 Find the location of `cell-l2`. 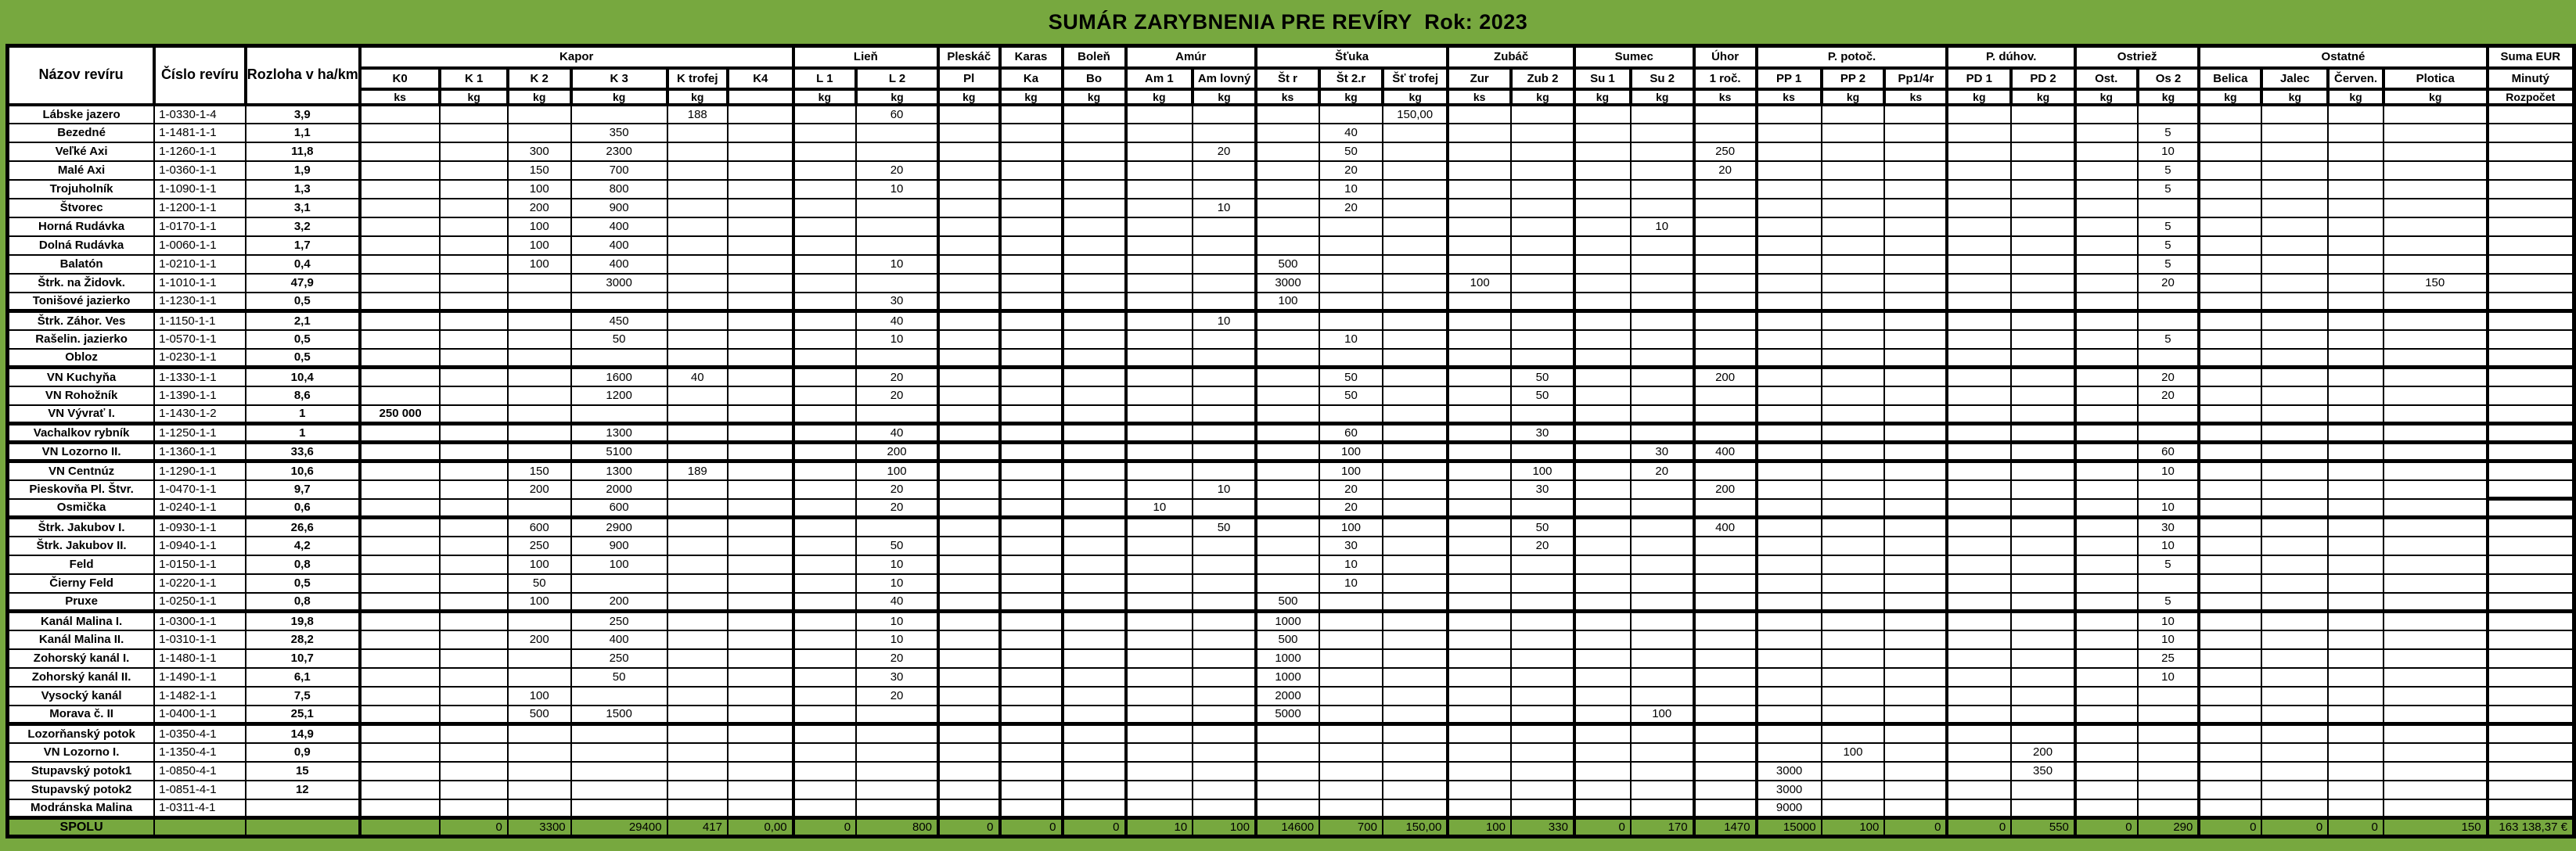

cell-l2 is located at coordinates (898, 789).